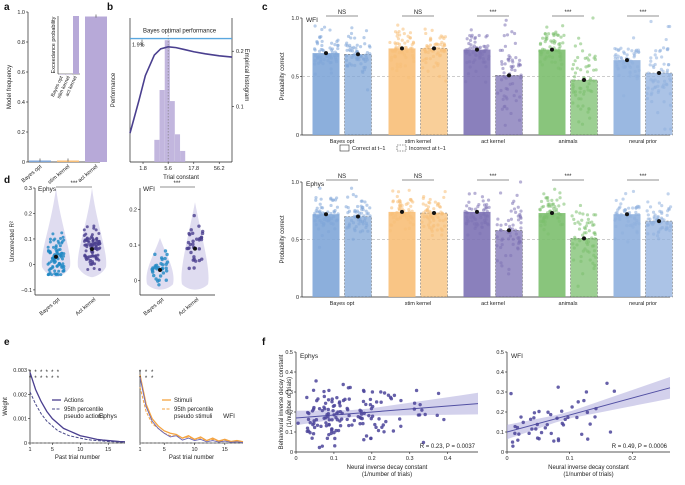  I want to click on e-xtick-label: 15, so click(108, 450).